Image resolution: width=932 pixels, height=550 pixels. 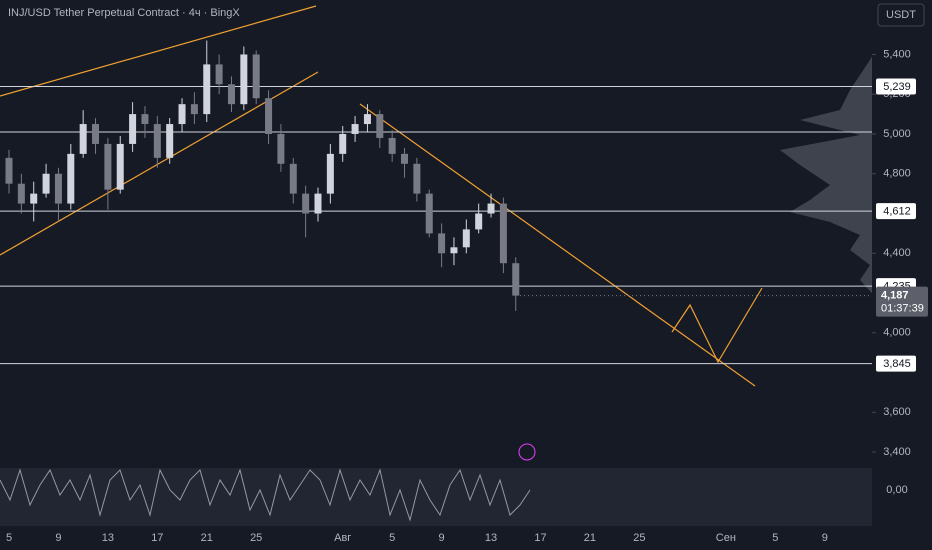 What do you see at coordinates (897, 412) in the screenshot?
I see `y-tick-label: 3,600` at bounding box center [897, 412].